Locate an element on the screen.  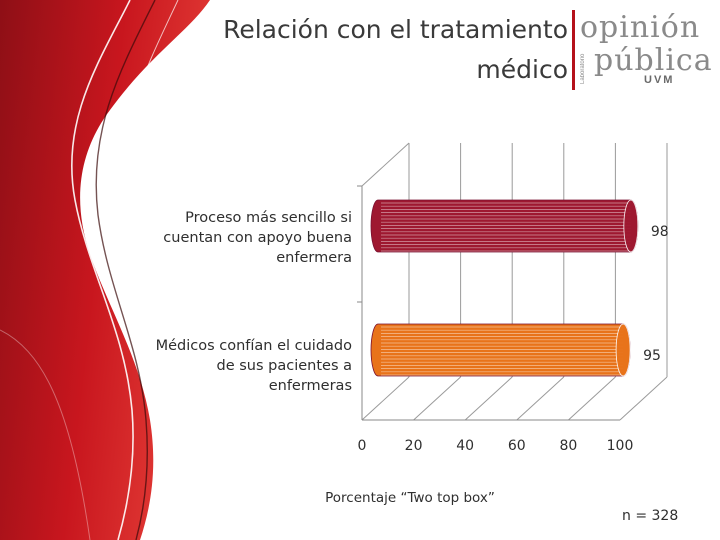
title-divider is located at coordinates (573, 50).